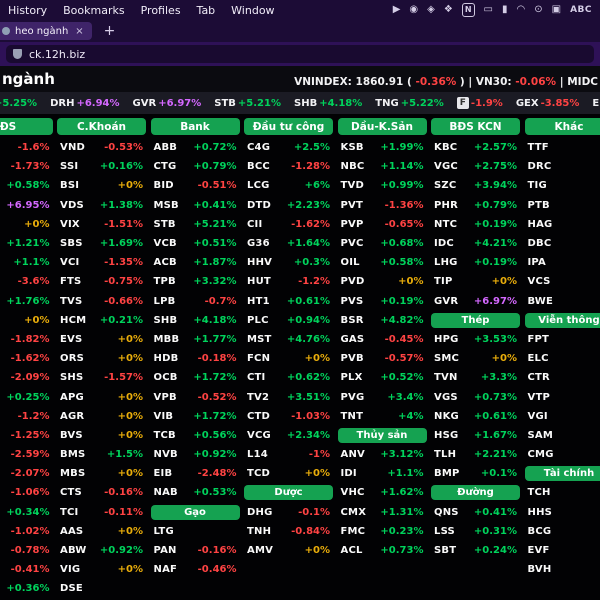 The width and height of the screenshot is (600, 600). I want to click on board-cell: BWE, so click(562, 301).